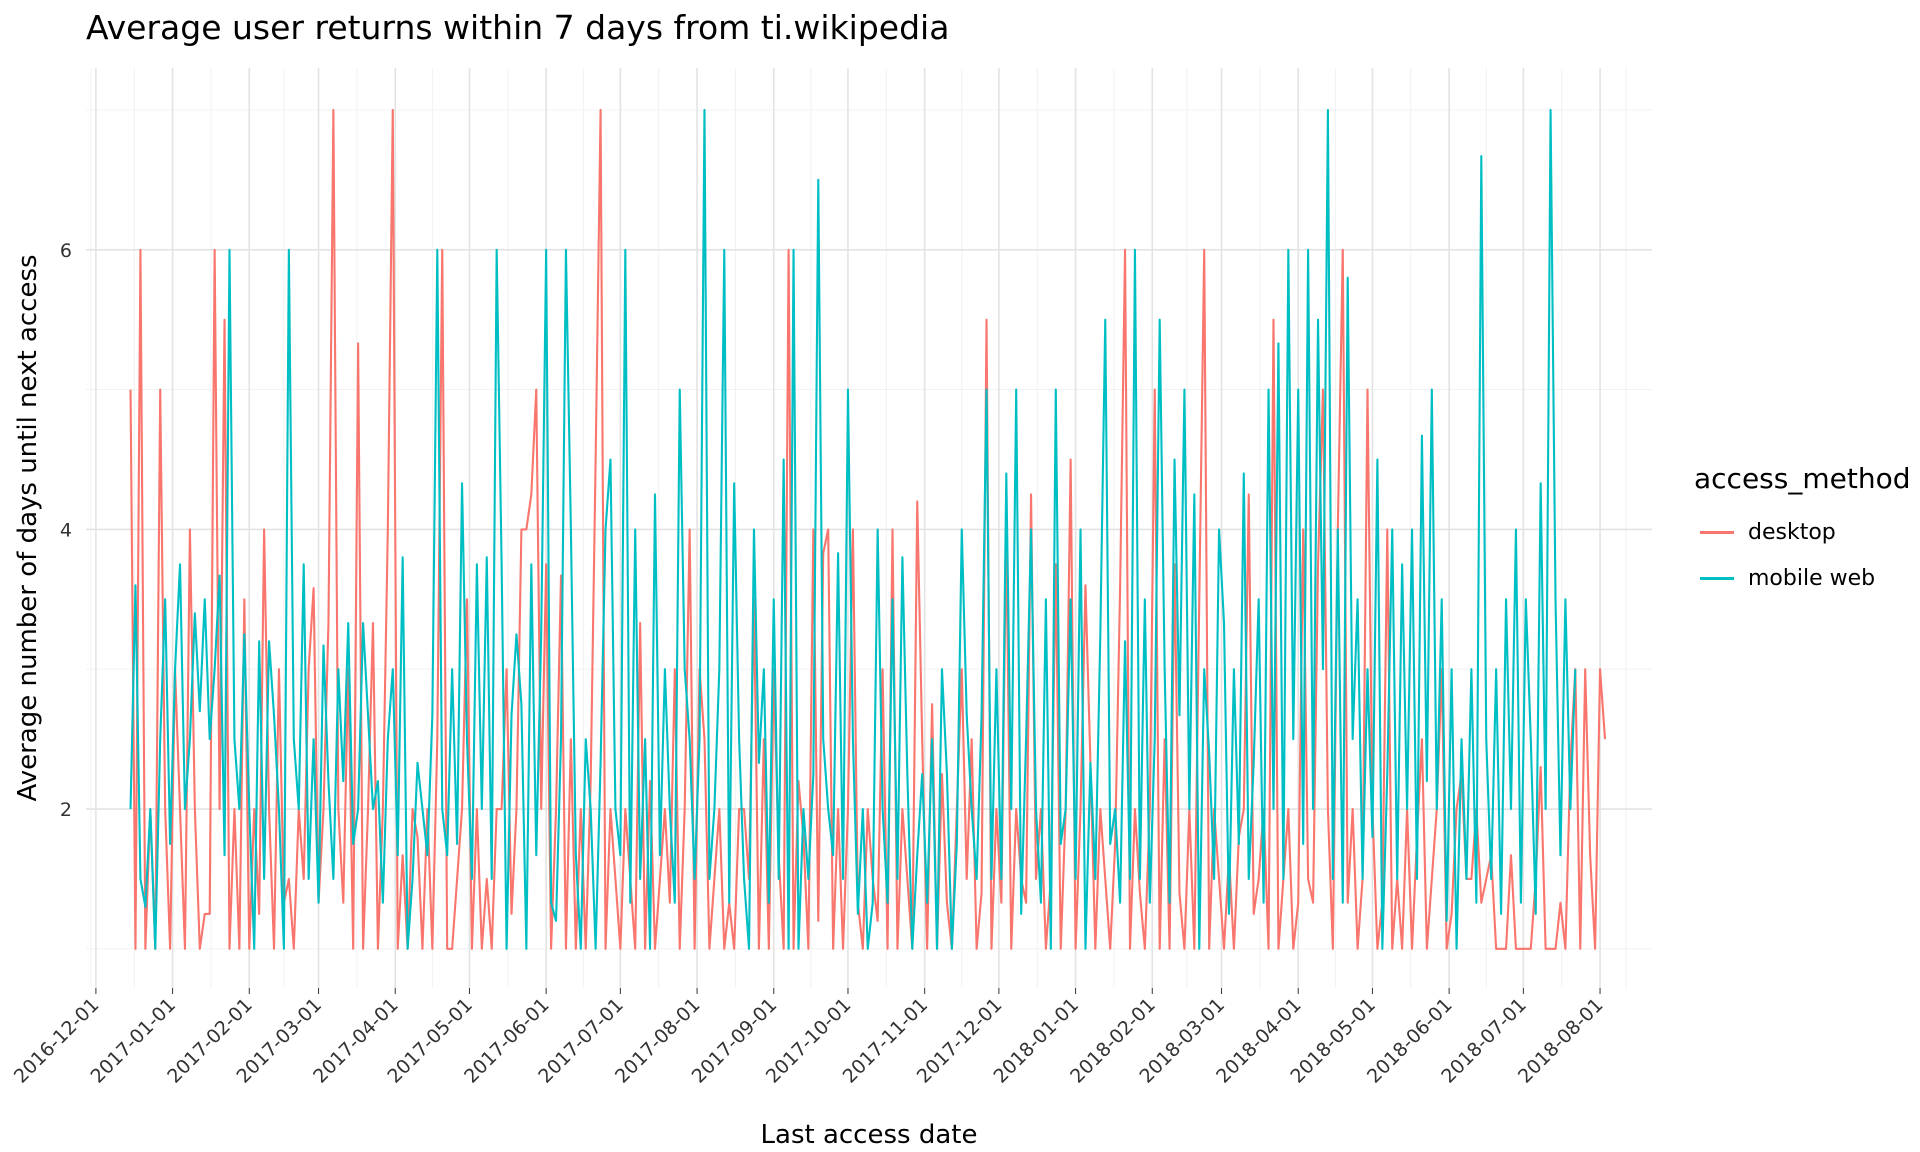 Image resolution: width=1920 pixels, height=1152 pixels. I want to click on legend-item-desktop: desktop, so click(1802, 532).